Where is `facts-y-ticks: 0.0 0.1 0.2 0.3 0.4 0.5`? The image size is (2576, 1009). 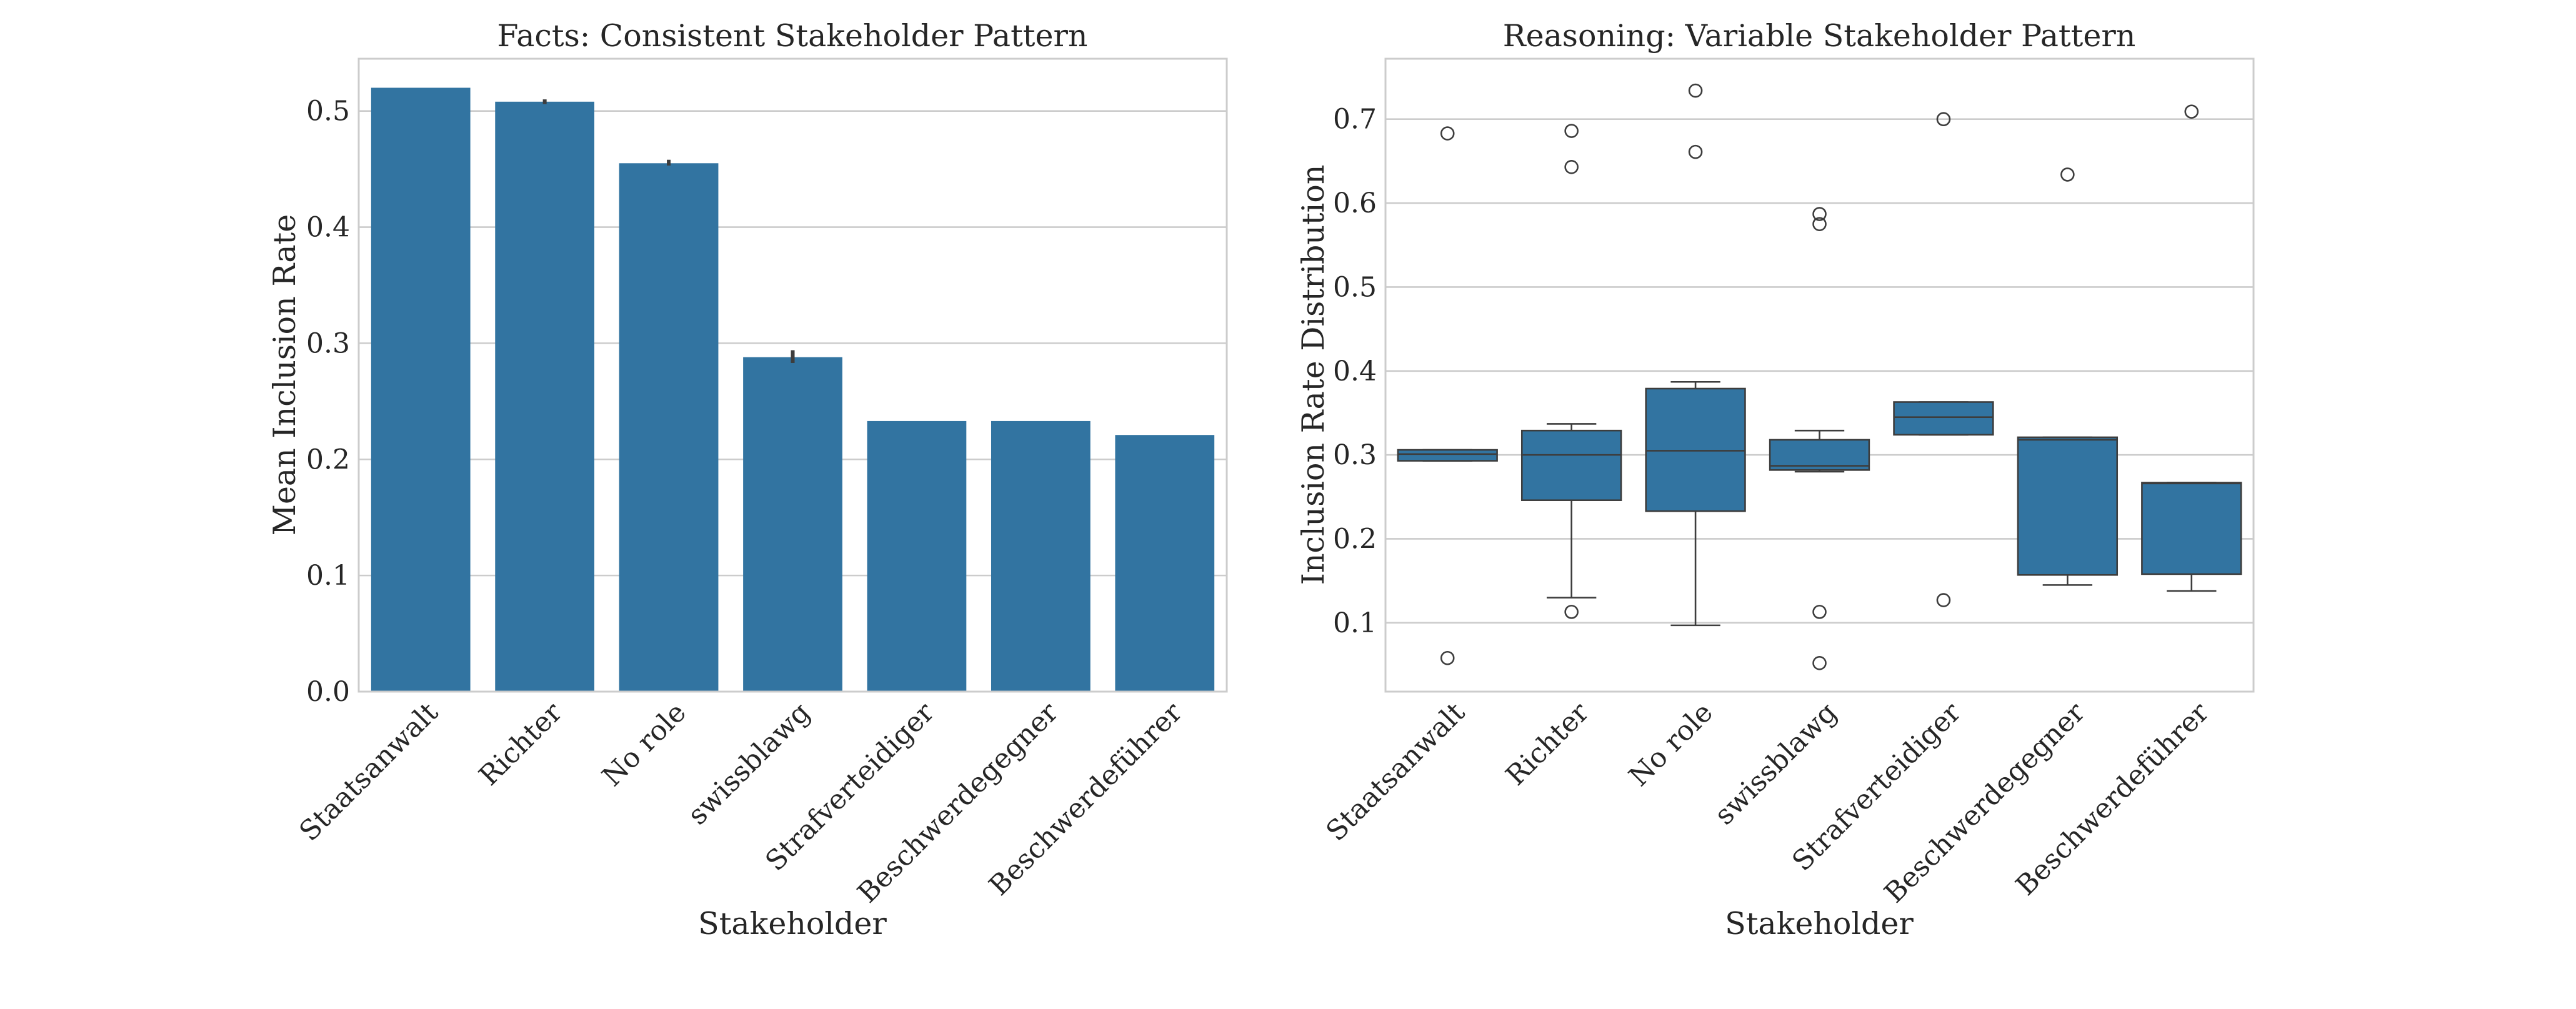 facts-y-ticks: 0.0 0.1 0.2 0.3 0.4 0.5 is located at coordinates (328, 402).